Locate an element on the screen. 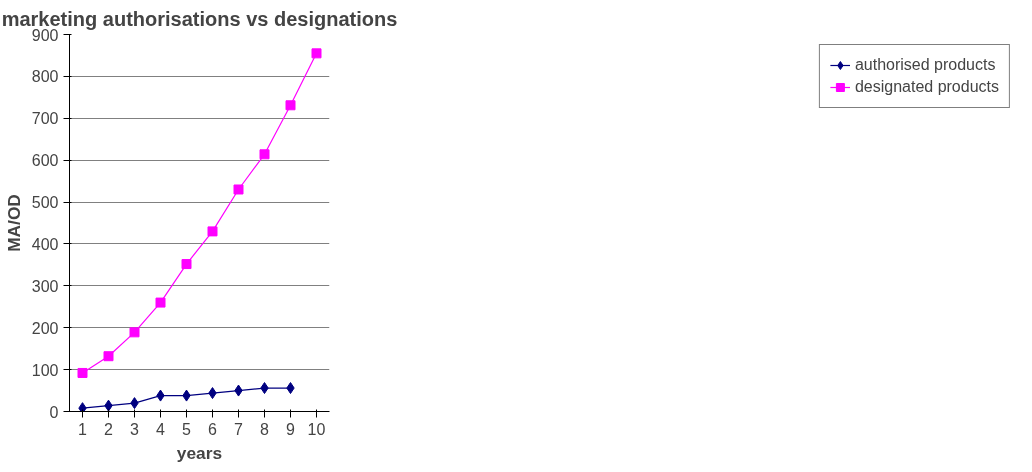 This screenshot has height=472, width=1032. x-tick-label: 3 is located at coordinates (135, 429).